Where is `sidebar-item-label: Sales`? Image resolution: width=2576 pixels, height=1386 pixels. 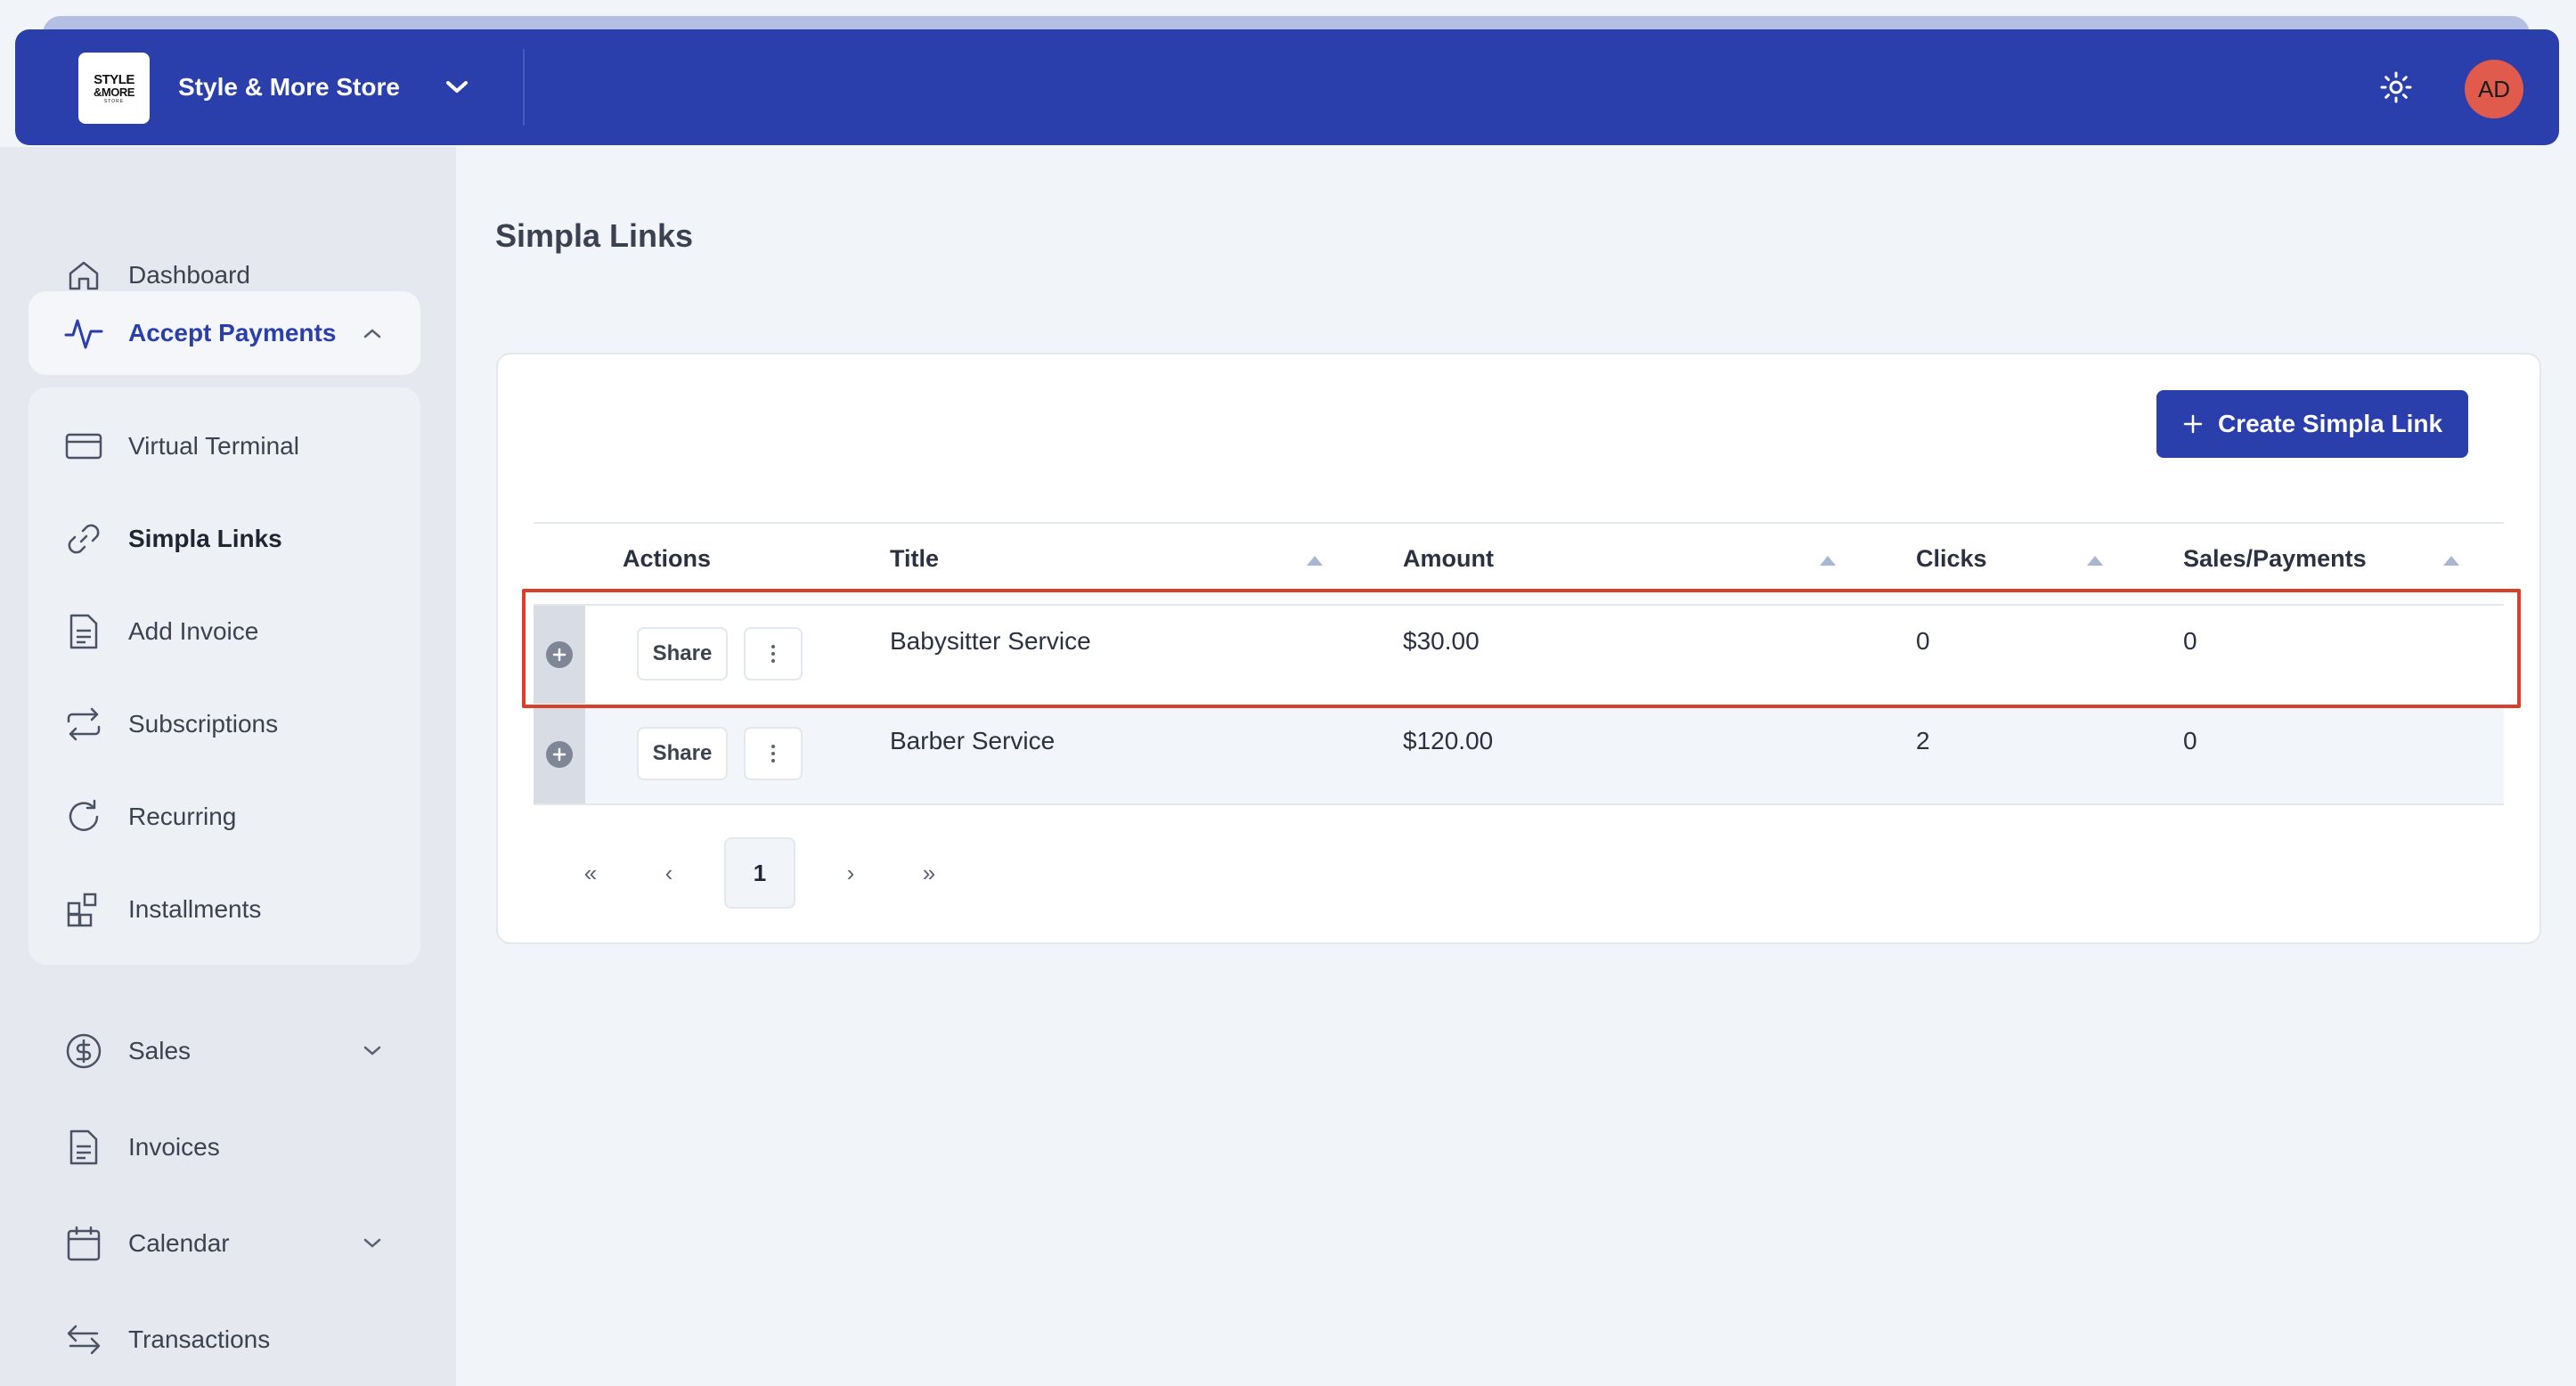
sidebar-item-label: Sales is located at coordinates (160, 1050).